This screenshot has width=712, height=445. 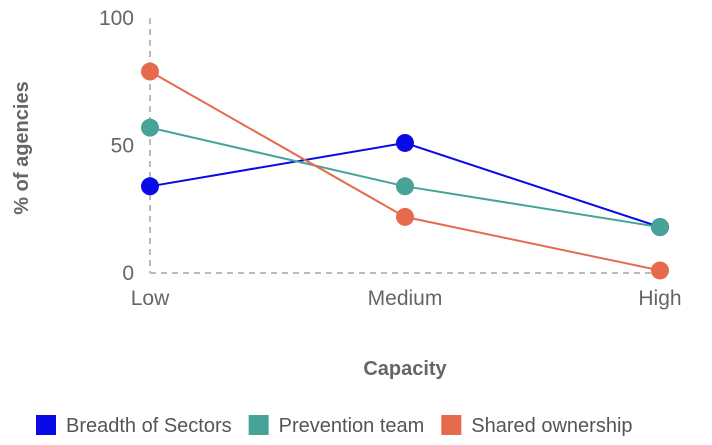 I want to click on x-tick-labels: Low Medium High, so click(x=406, y=298).